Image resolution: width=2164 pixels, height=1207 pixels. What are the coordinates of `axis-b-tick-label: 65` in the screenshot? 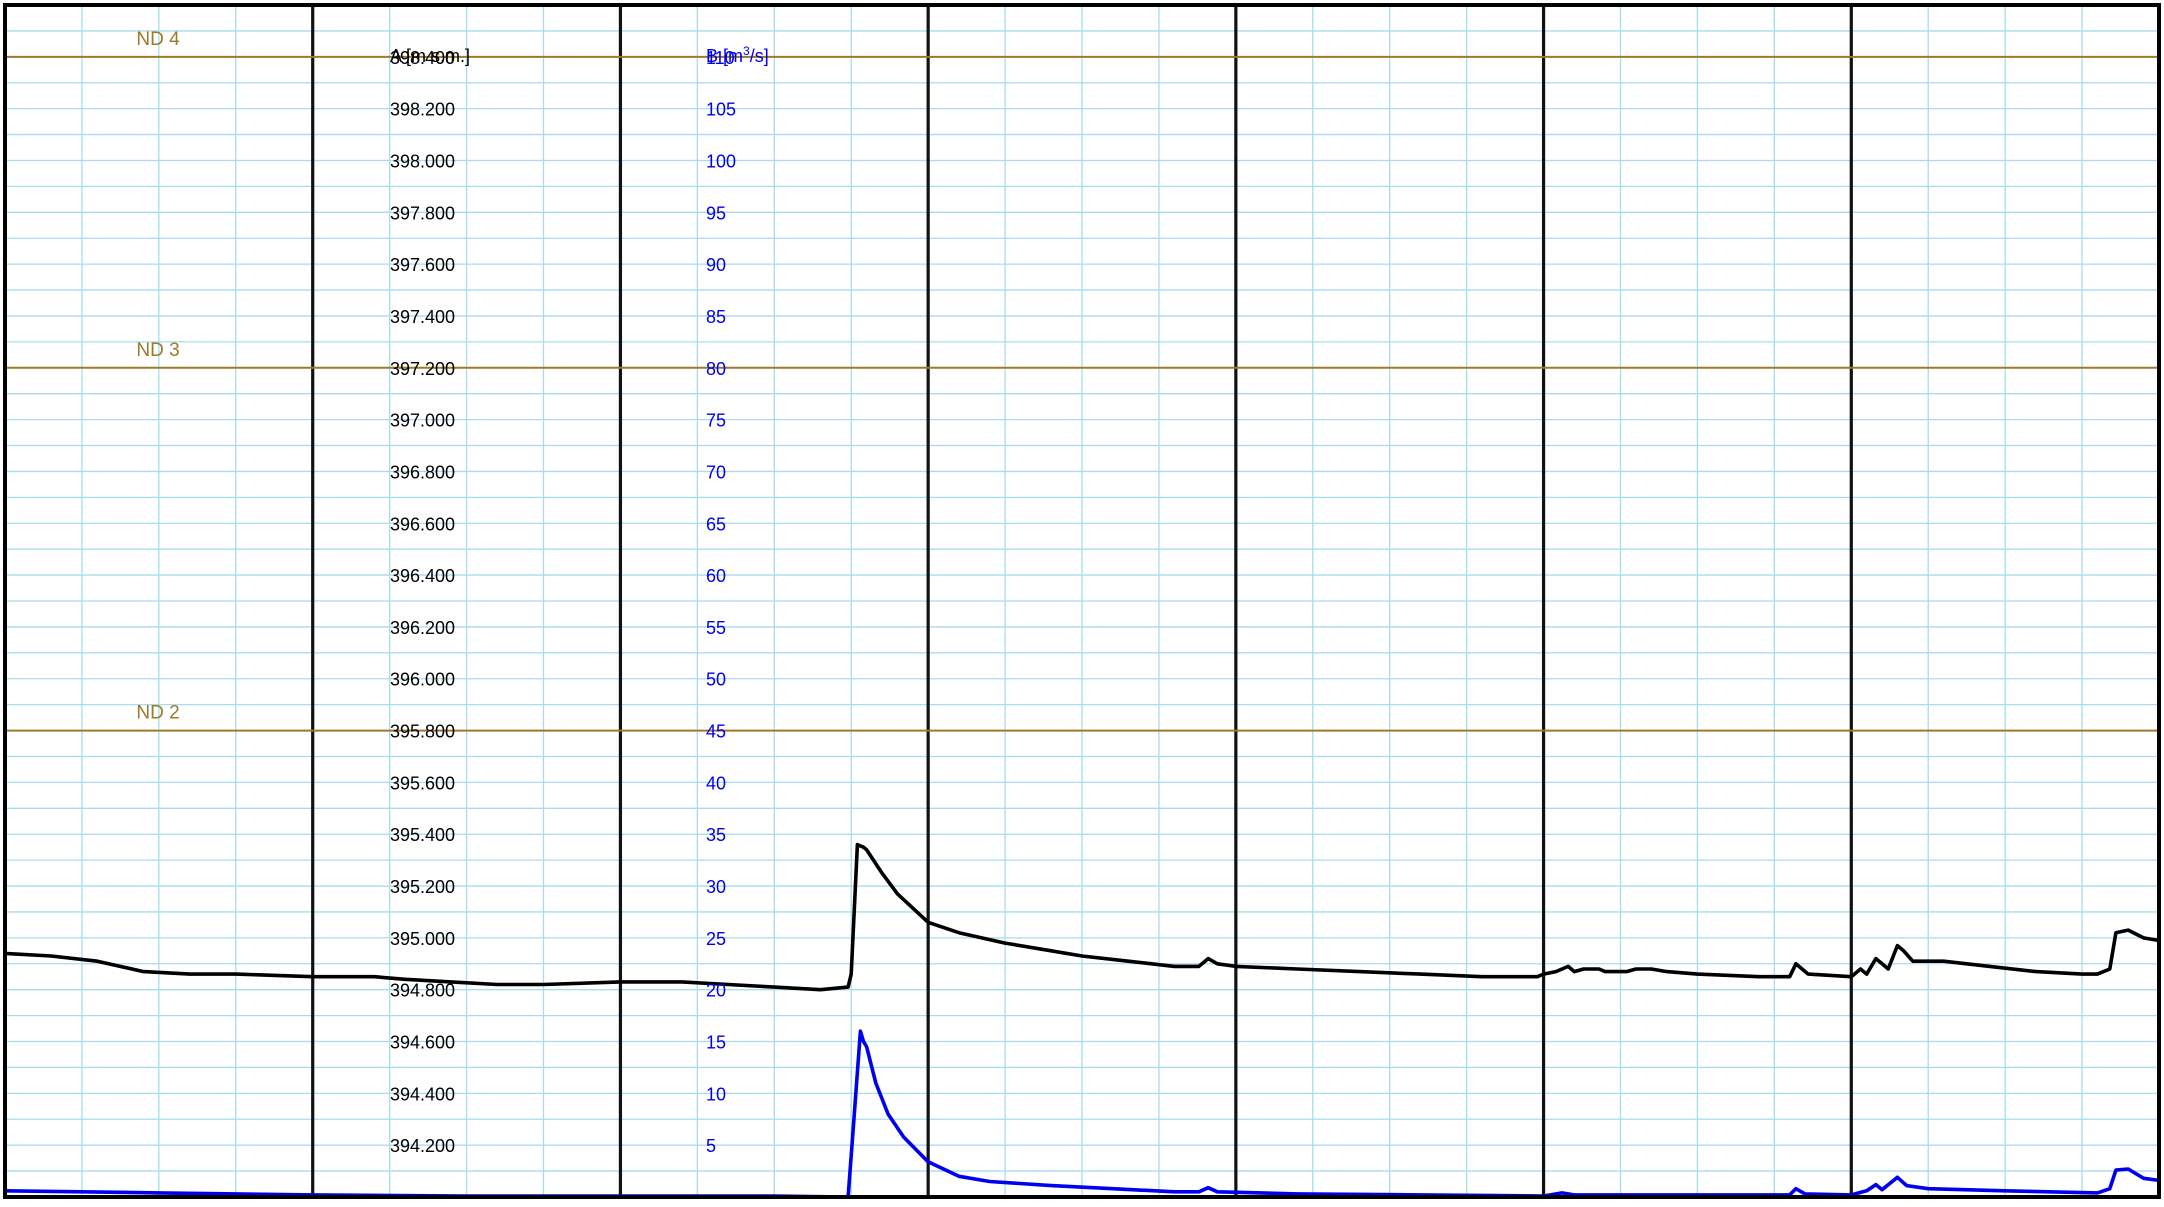 It's located at (716, 524).